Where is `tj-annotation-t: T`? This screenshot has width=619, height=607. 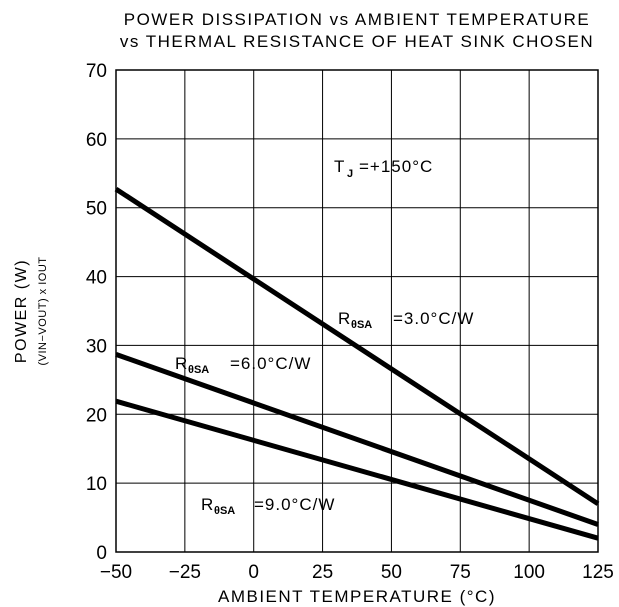
tj-annotation-t: T is located at coordinates (339, 166).